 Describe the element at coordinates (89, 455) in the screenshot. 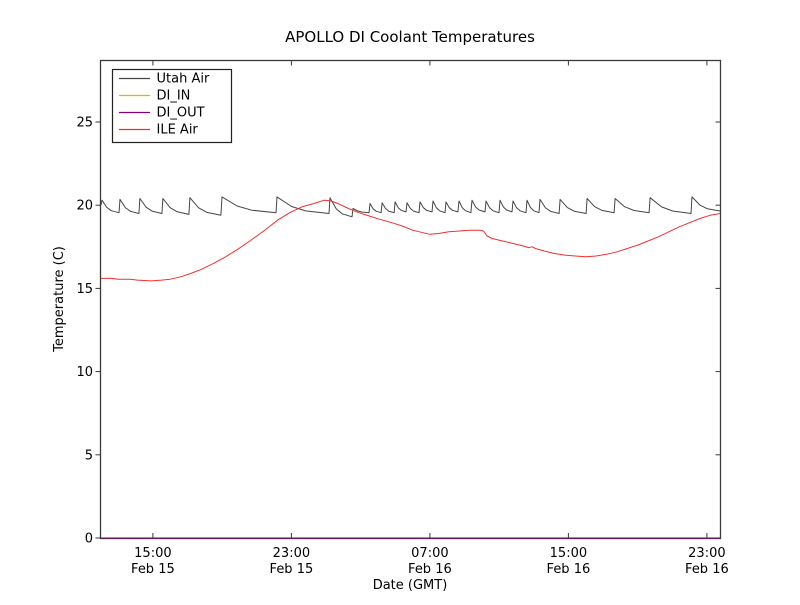

I see `y-tick-label: 5` at that location.